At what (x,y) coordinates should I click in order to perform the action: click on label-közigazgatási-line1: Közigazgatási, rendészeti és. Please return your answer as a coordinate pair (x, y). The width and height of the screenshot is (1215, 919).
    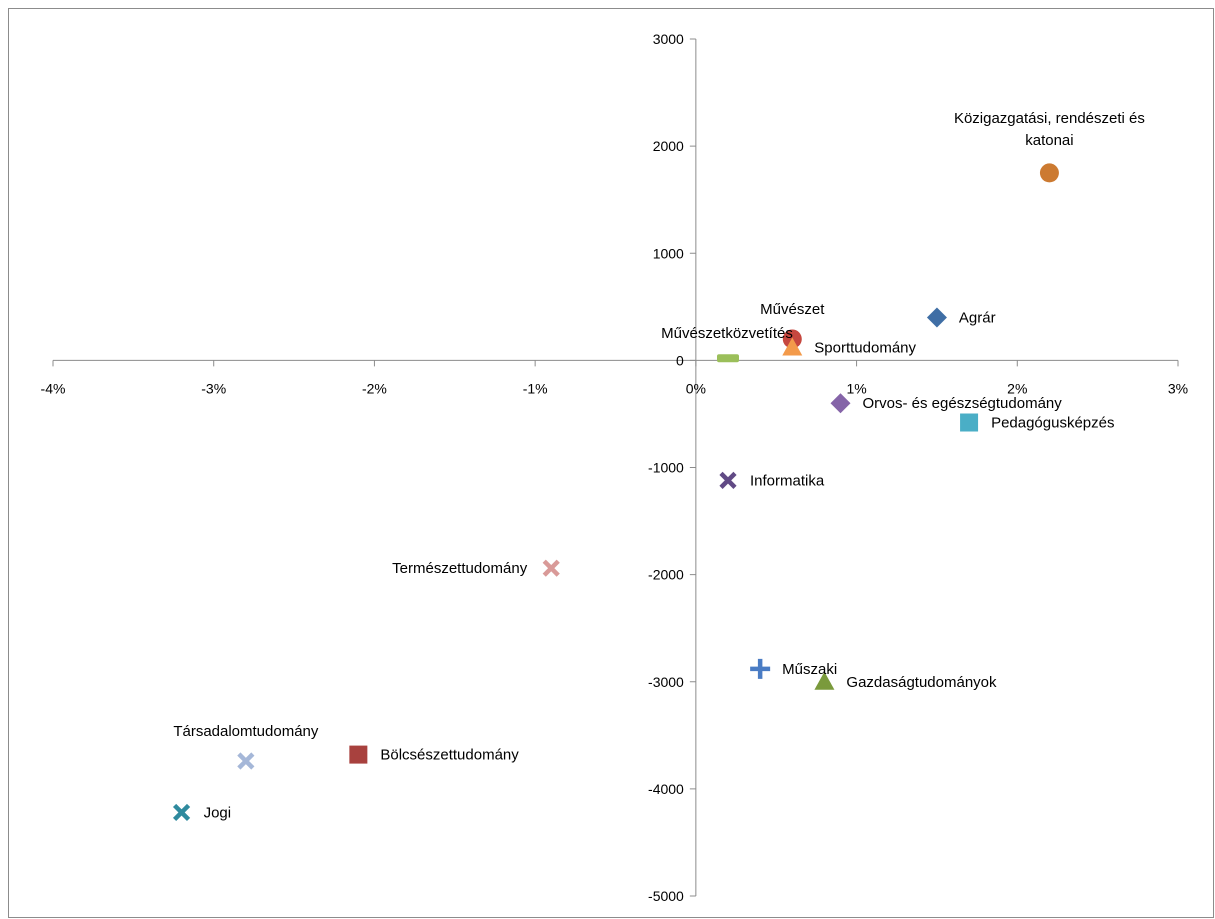
    Looking at the image, I should click on (1049, 118).